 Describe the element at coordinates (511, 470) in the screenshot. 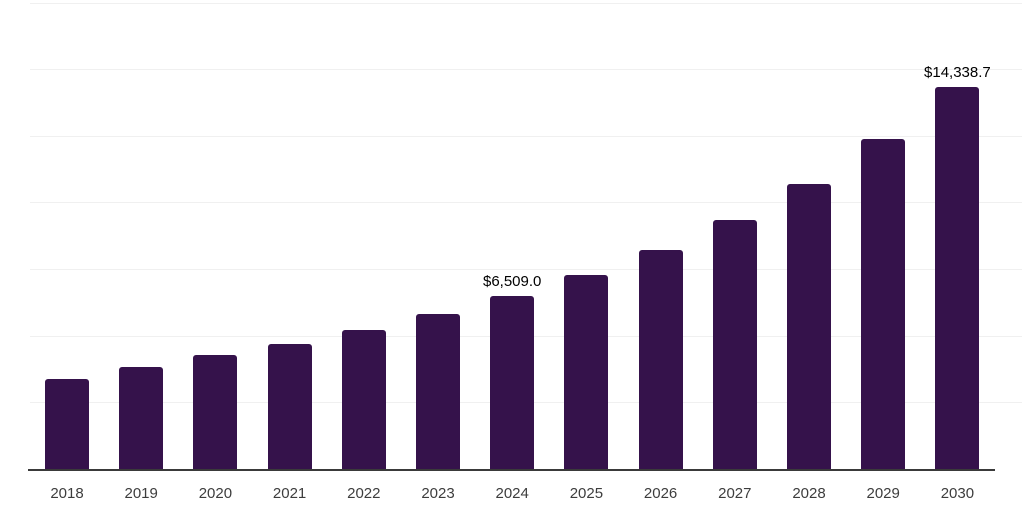

I see `x-axis-line` at that location.